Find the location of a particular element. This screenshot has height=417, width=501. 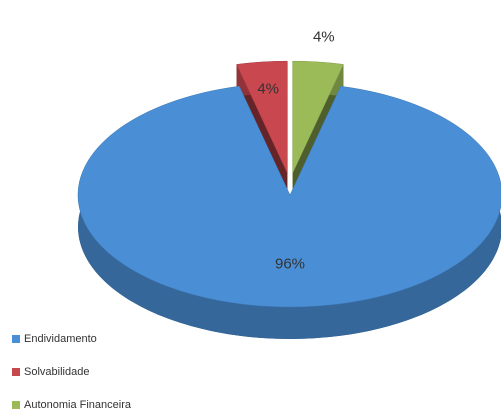

data-label: 96% is located at coordinates (290, 263).